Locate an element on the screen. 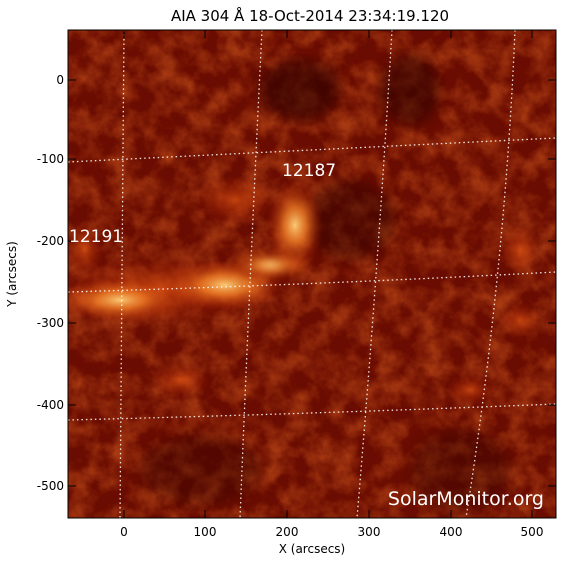 The height and width of the screenshot is (564, 564). x-tick-label: 0 is located at coordinates (124, 532).